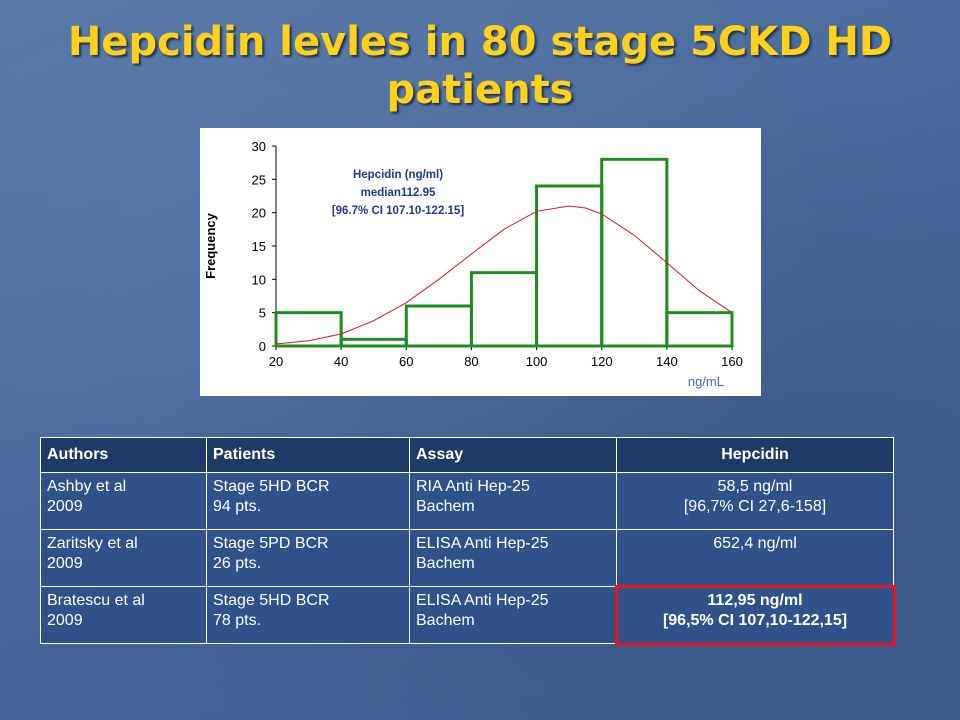 This screenshot has height=720, width=960. I want to click on x-tick-label: 80, so click(471, 361).